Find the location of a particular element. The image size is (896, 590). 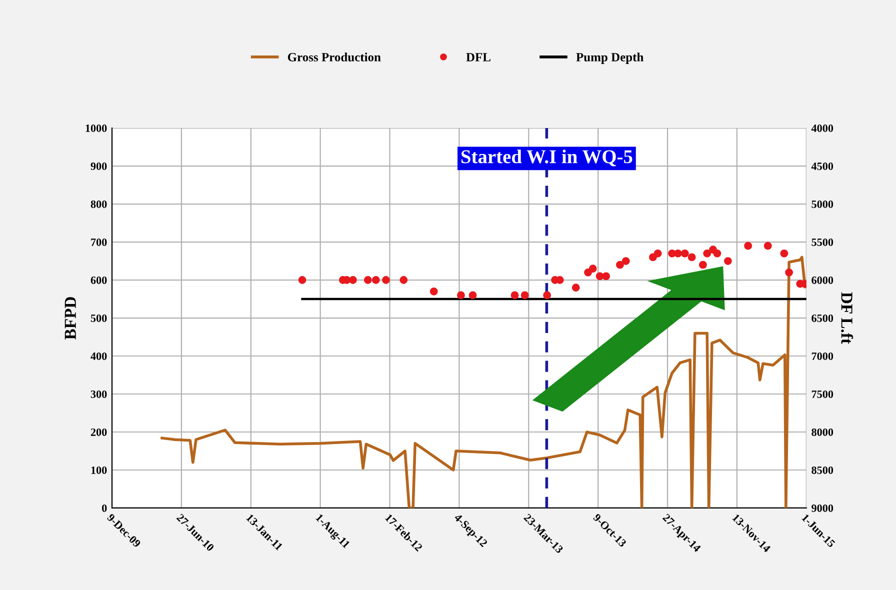

legend-label: Gross Production is located at coordinates (334, 57).